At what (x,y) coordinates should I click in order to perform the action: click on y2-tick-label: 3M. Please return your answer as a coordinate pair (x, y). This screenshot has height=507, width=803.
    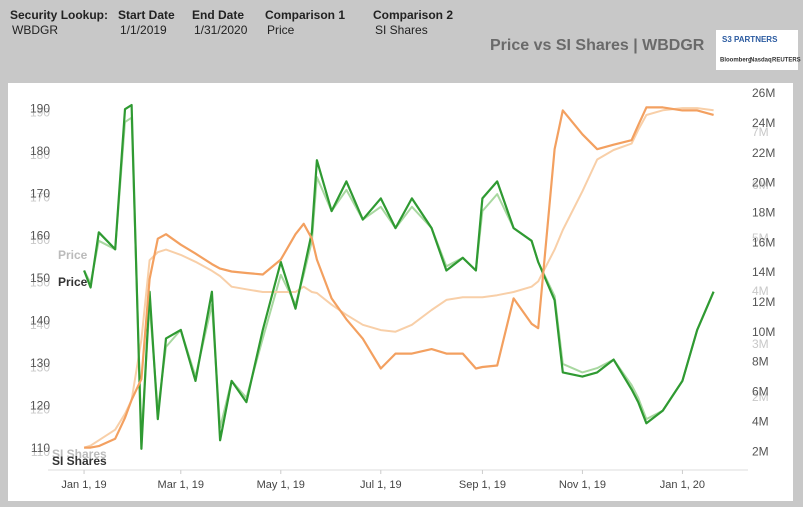
    Looking at the image, I should click on (760, 344).